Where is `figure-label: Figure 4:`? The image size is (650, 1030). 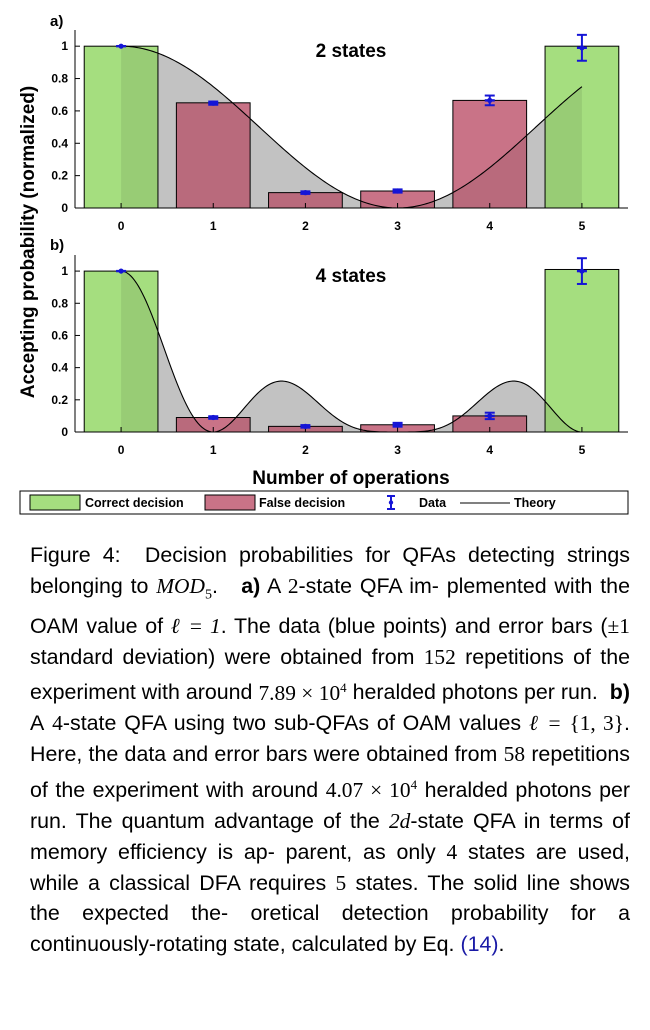 figure-label: Figure 4: is located at coordinates (75, 555).